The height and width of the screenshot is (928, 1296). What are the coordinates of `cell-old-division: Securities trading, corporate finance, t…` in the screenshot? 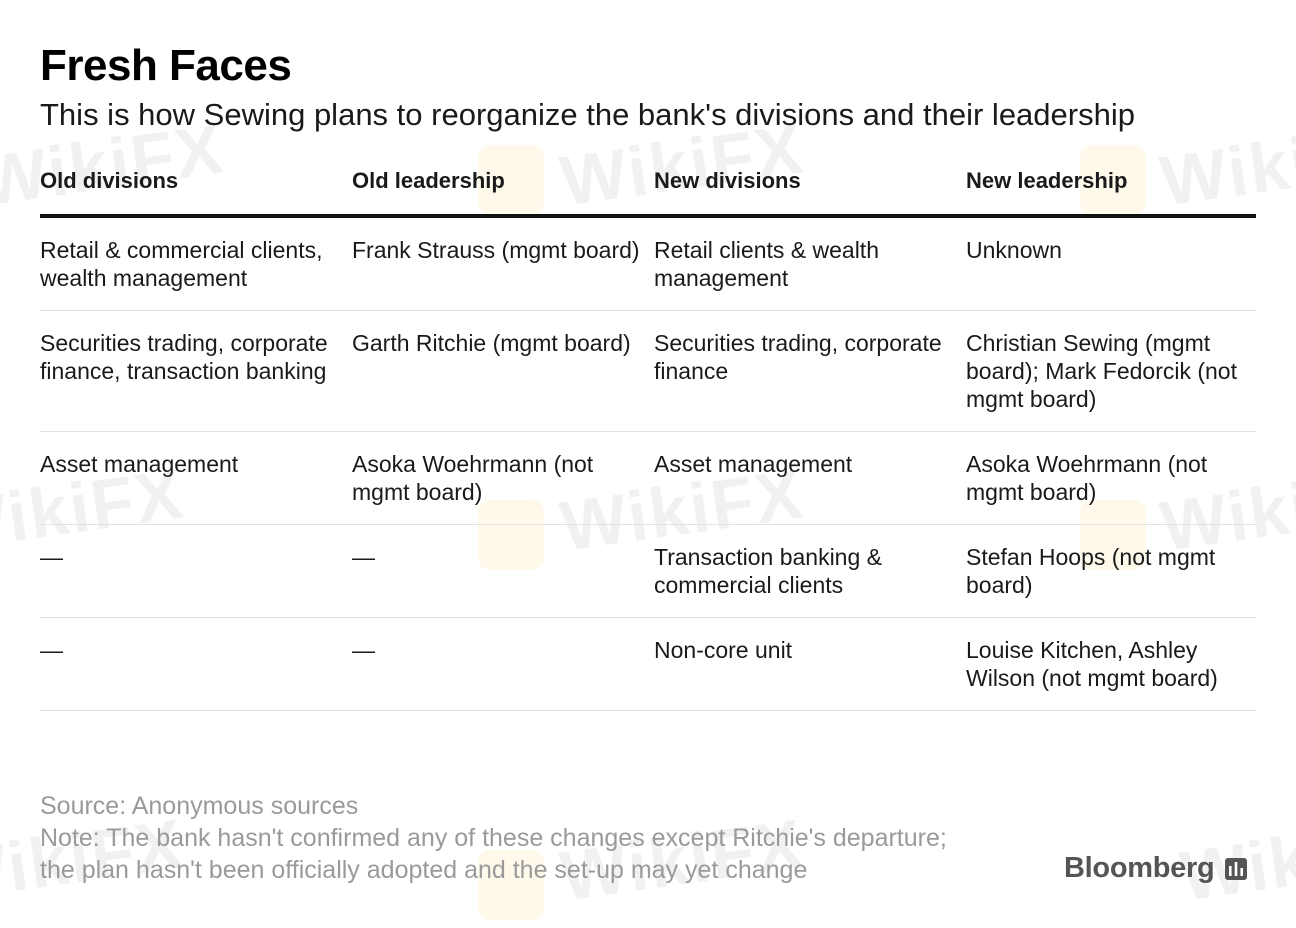 It's located at (196, 371).